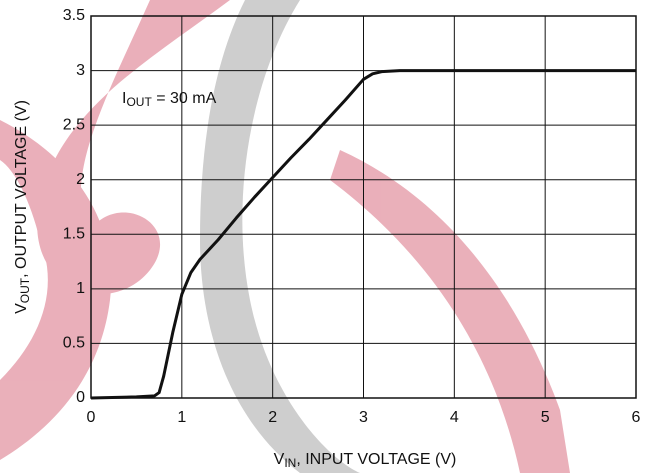 The image size is (655, 473). I want to click on x-label-part: V, so click(279, 459).